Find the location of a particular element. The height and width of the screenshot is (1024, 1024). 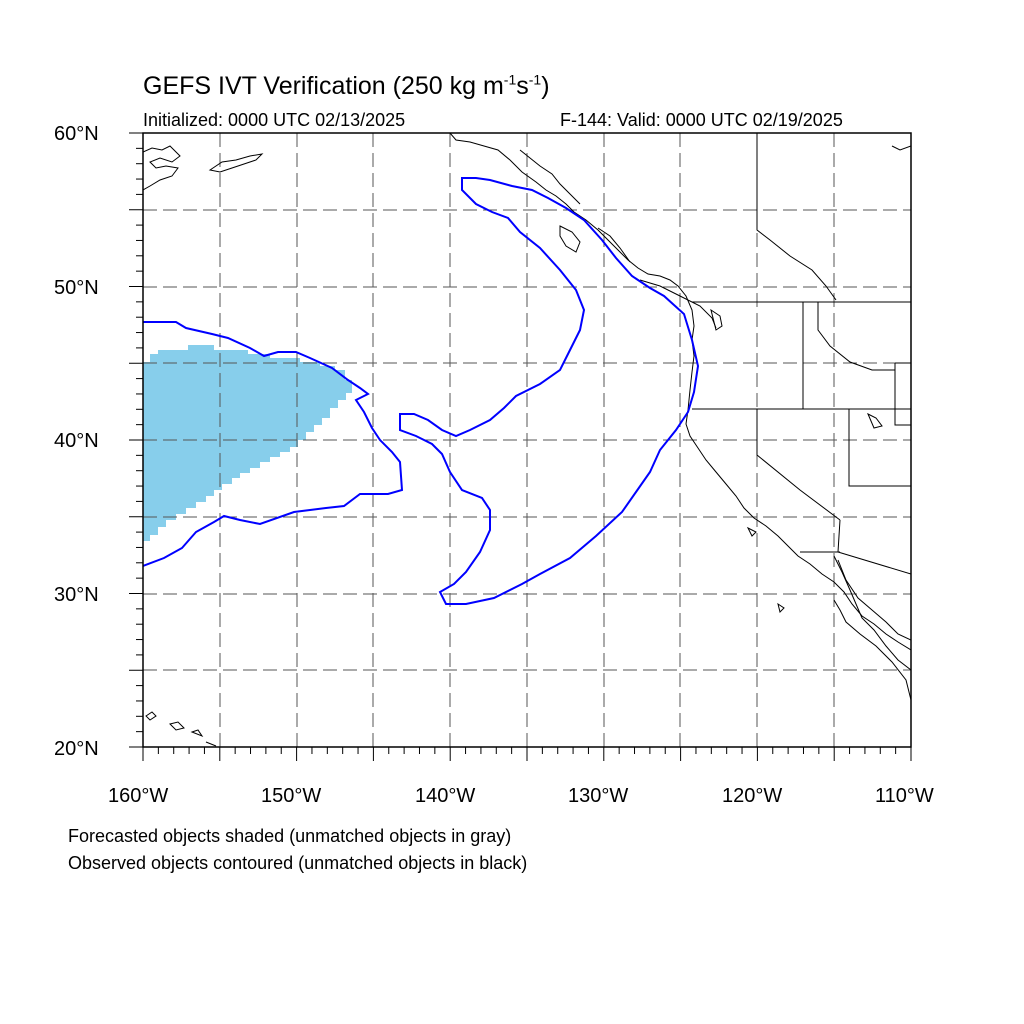

y-tick-label-20n: 20°N is located at coordinates (76, 749).